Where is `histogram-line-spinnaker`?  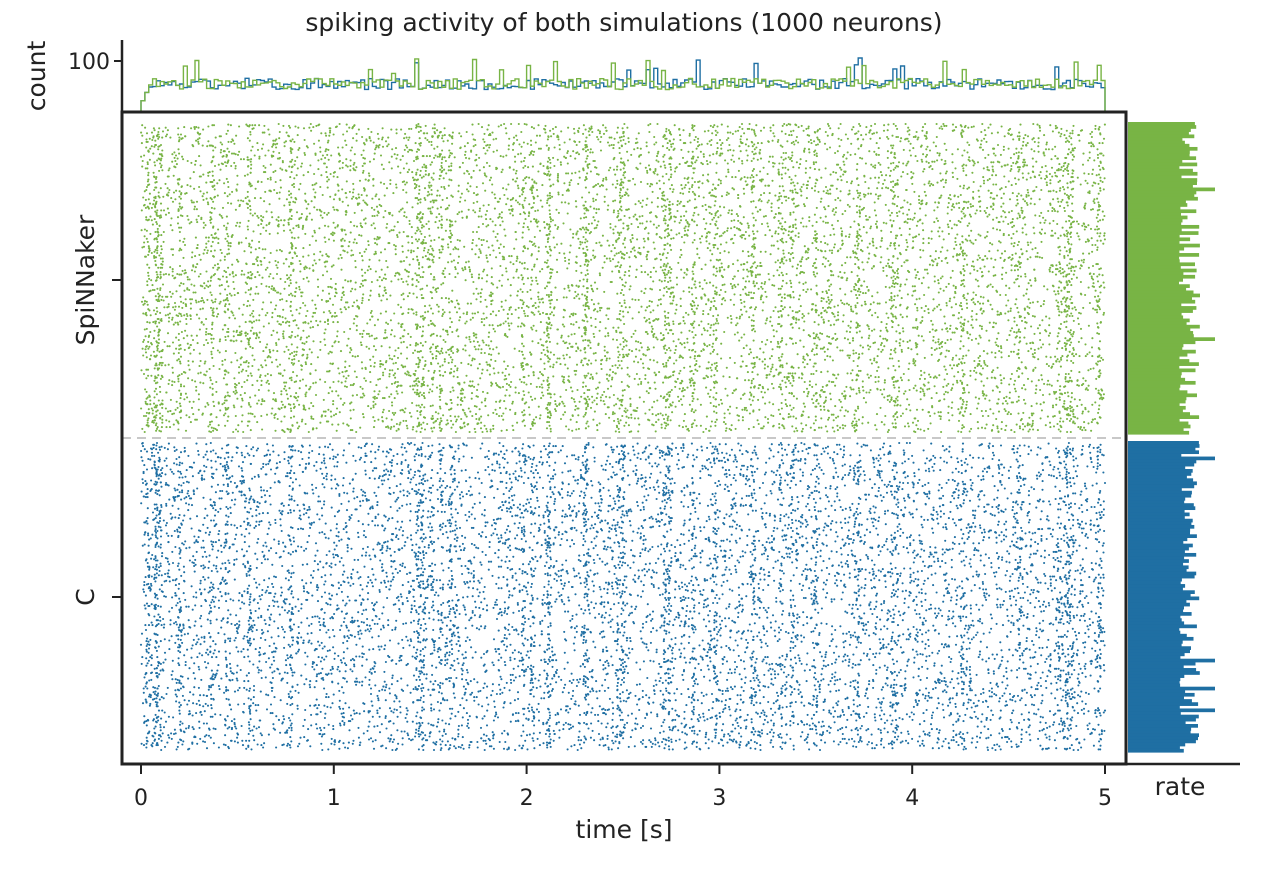 histogram-line-spinnaker is located at coordinates (623, 85).